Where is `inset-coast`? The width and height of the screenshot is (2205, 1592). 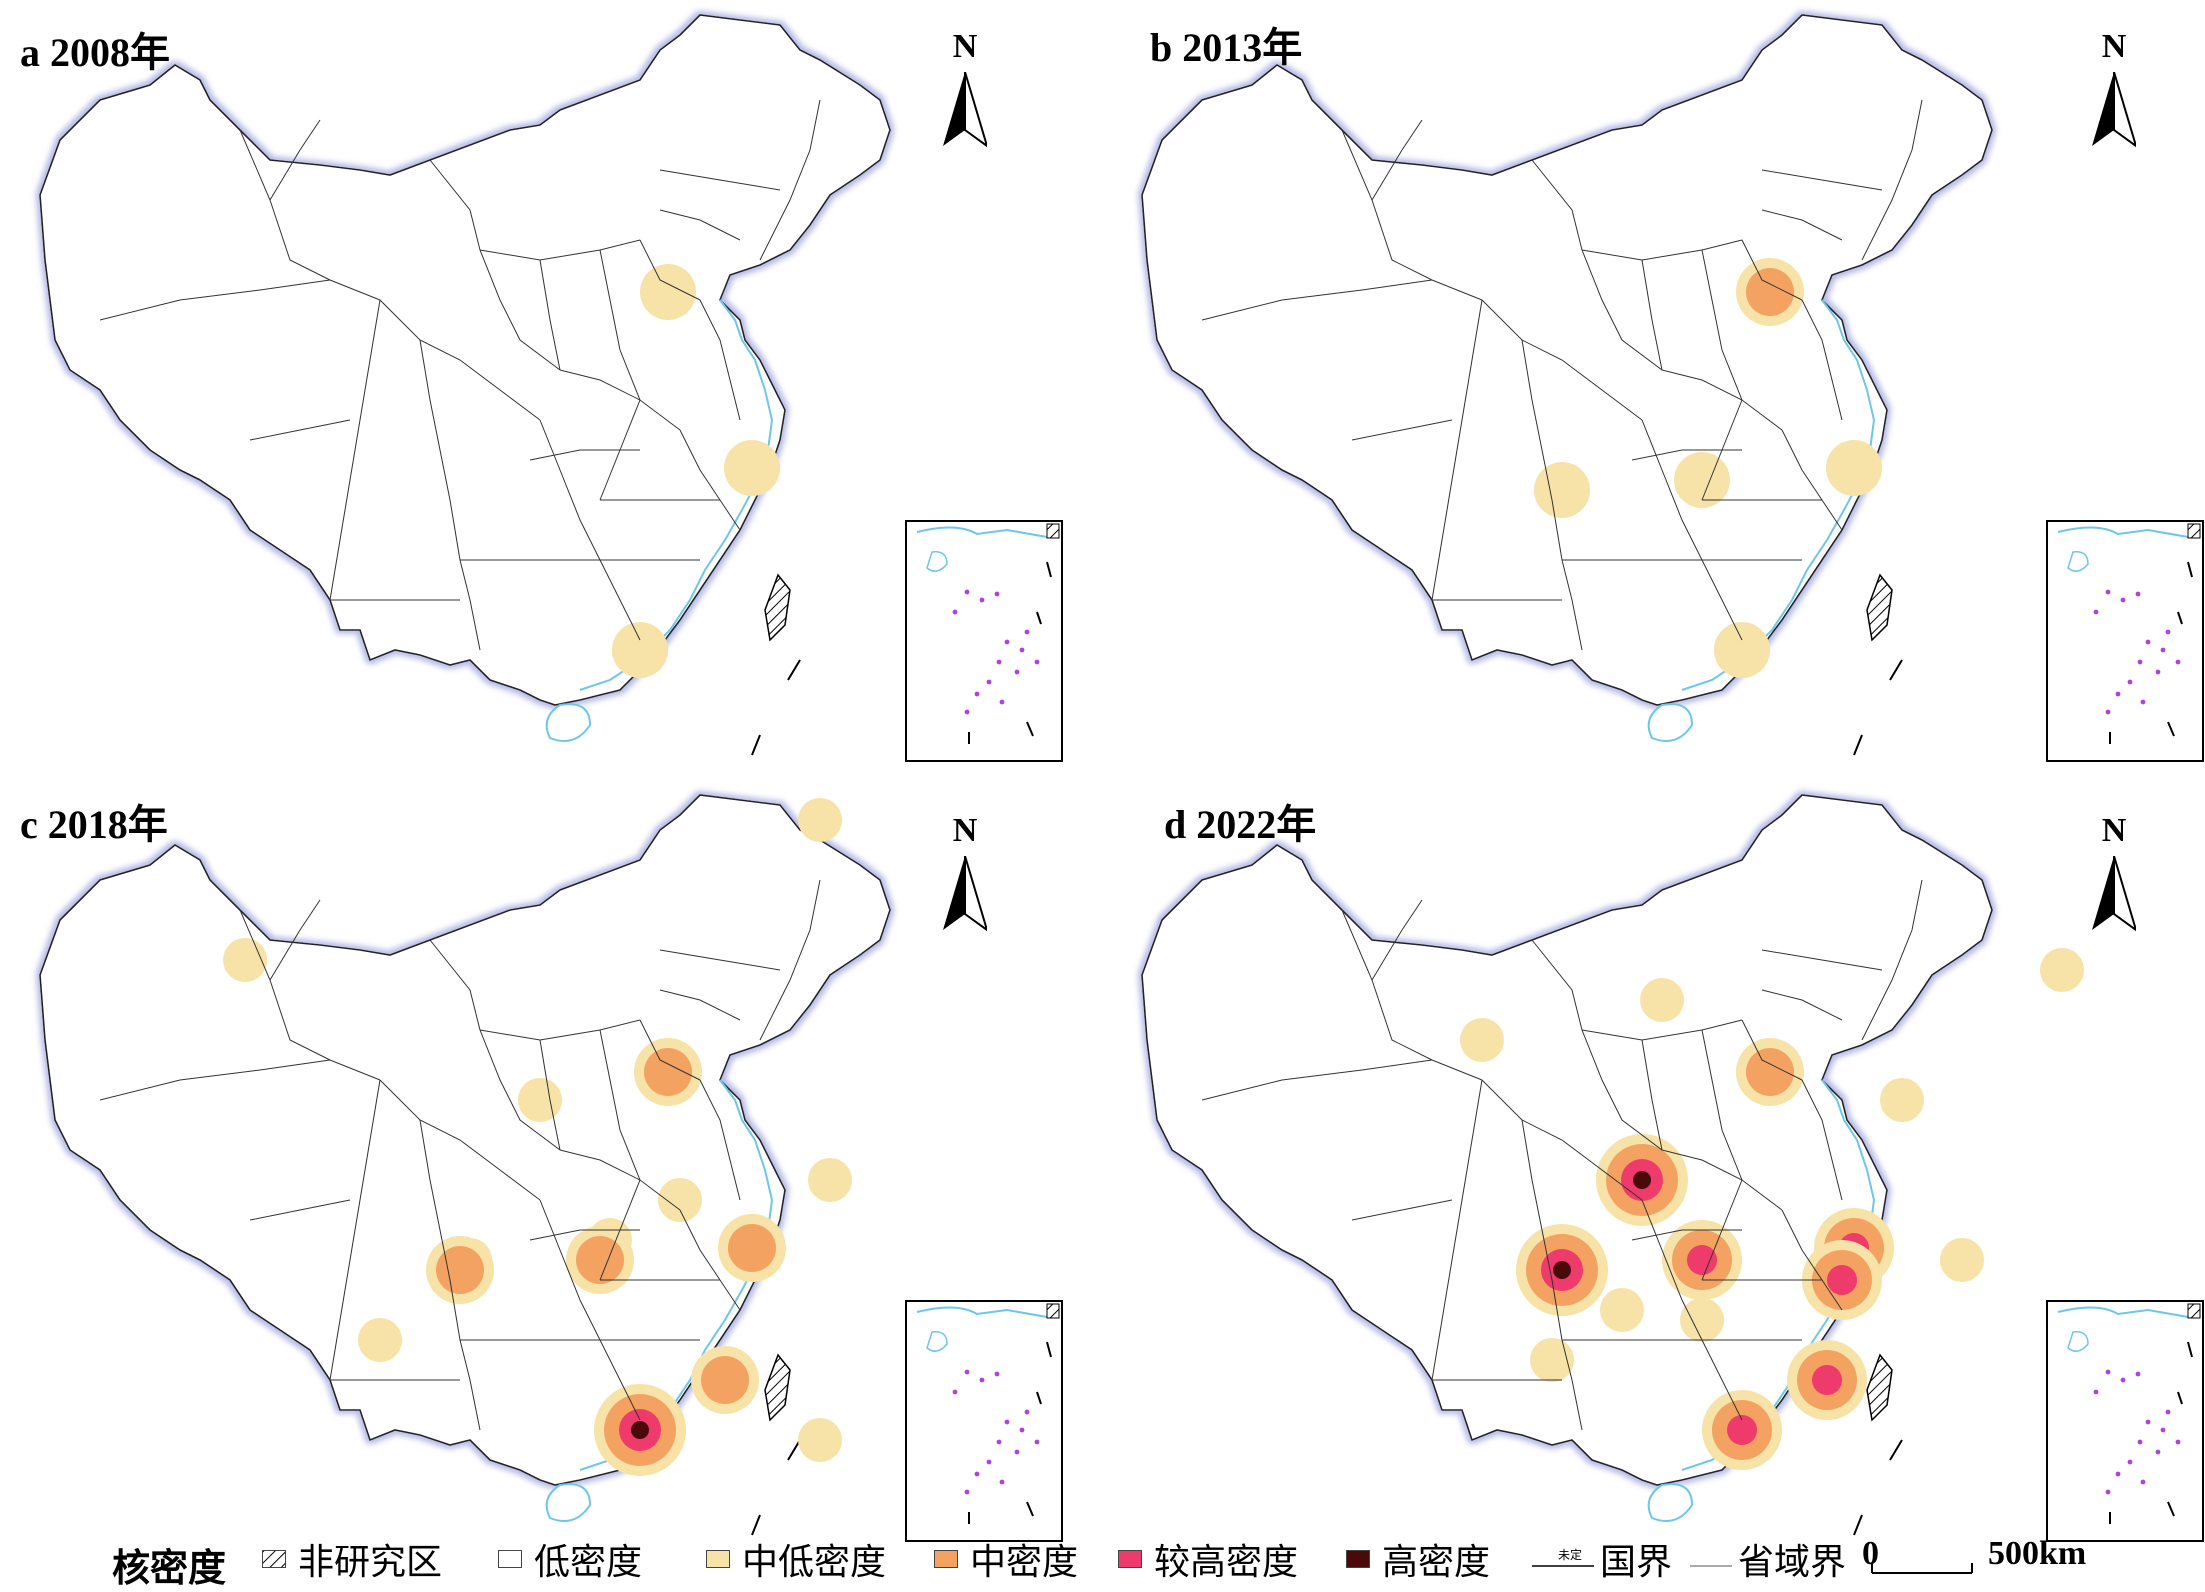 inset-coast is located at coordinates (2123, 532).